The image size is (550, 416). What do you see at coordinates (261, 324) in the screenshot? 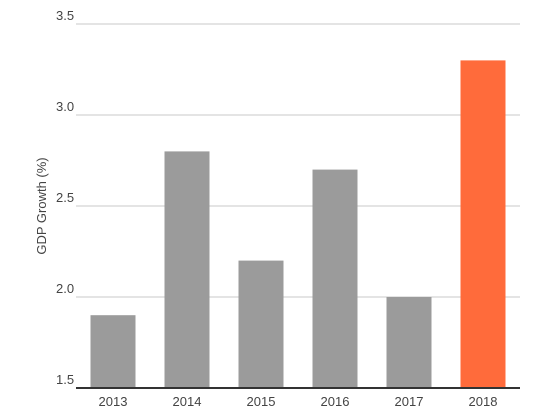
I see `bar-2015` at bounding box center [261, 324].